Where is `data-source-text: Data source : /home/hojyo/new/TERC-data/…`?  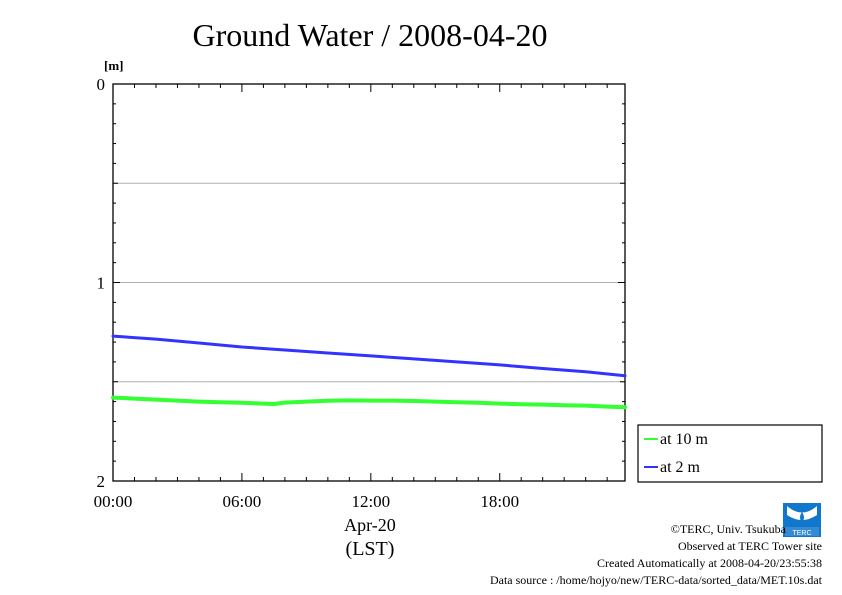 data-source-text: Data source : /home/hojyo/new/TERC-data/… is located at coordinates (655, 580).